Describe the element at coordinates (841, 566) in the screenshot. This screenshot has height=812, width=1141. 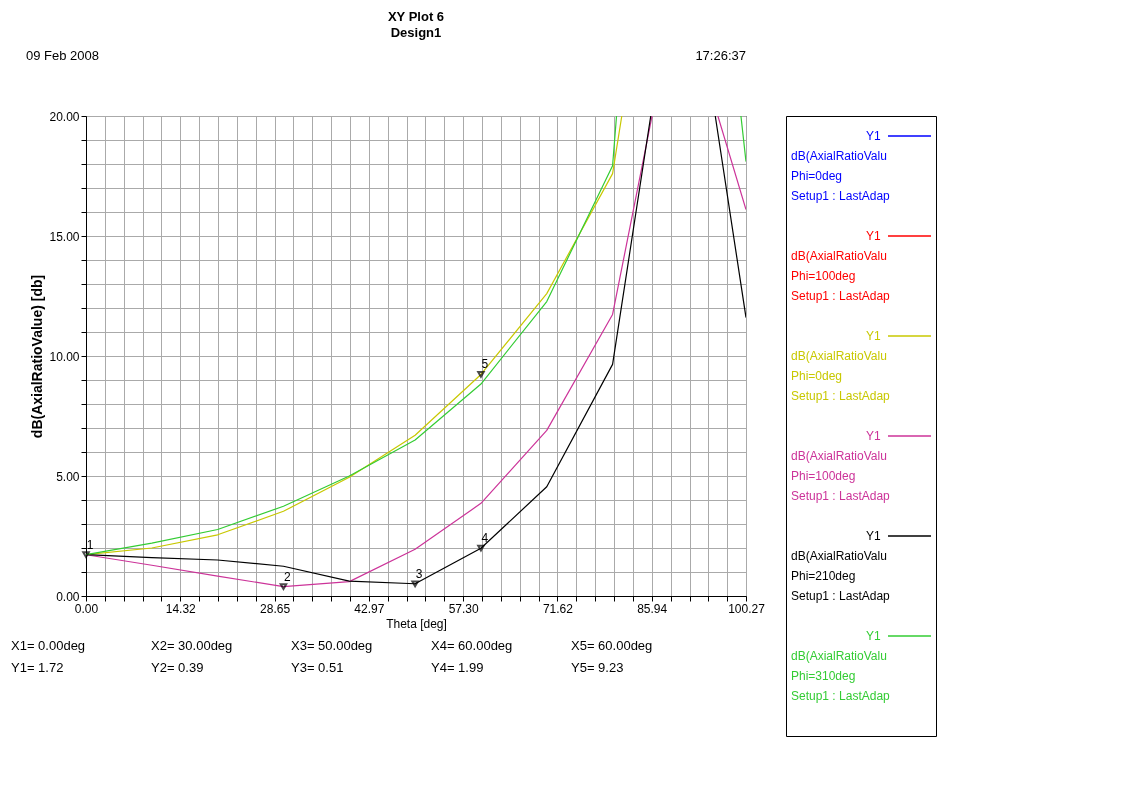
I see `legend-label: Y1 dB(AxialRatioValu Phi=210deg Setup1 : LastAdap` at that location.